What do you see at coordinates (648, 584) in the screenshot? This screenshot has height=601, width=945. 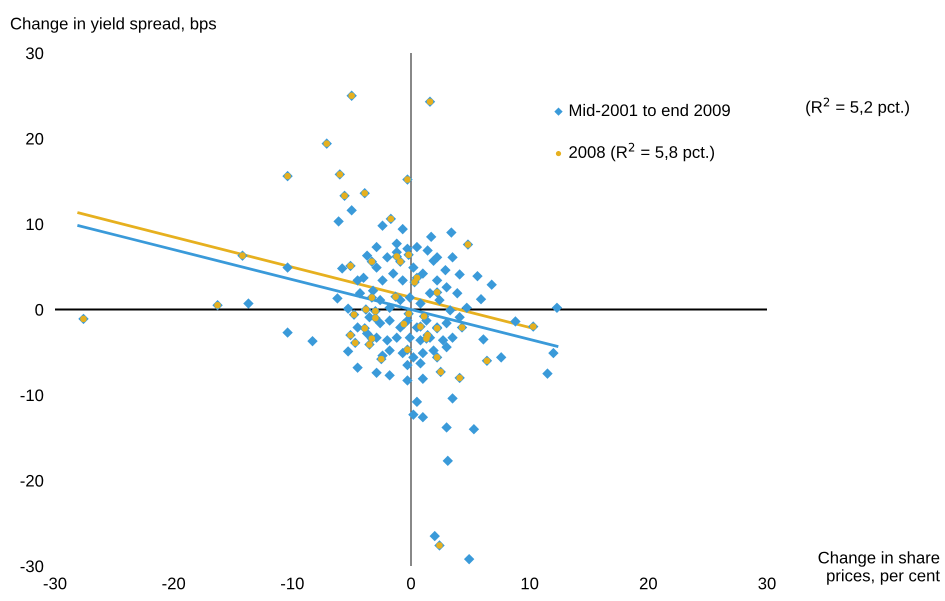 I see `x-tick-label: 20` at bounding box center [648, 584].